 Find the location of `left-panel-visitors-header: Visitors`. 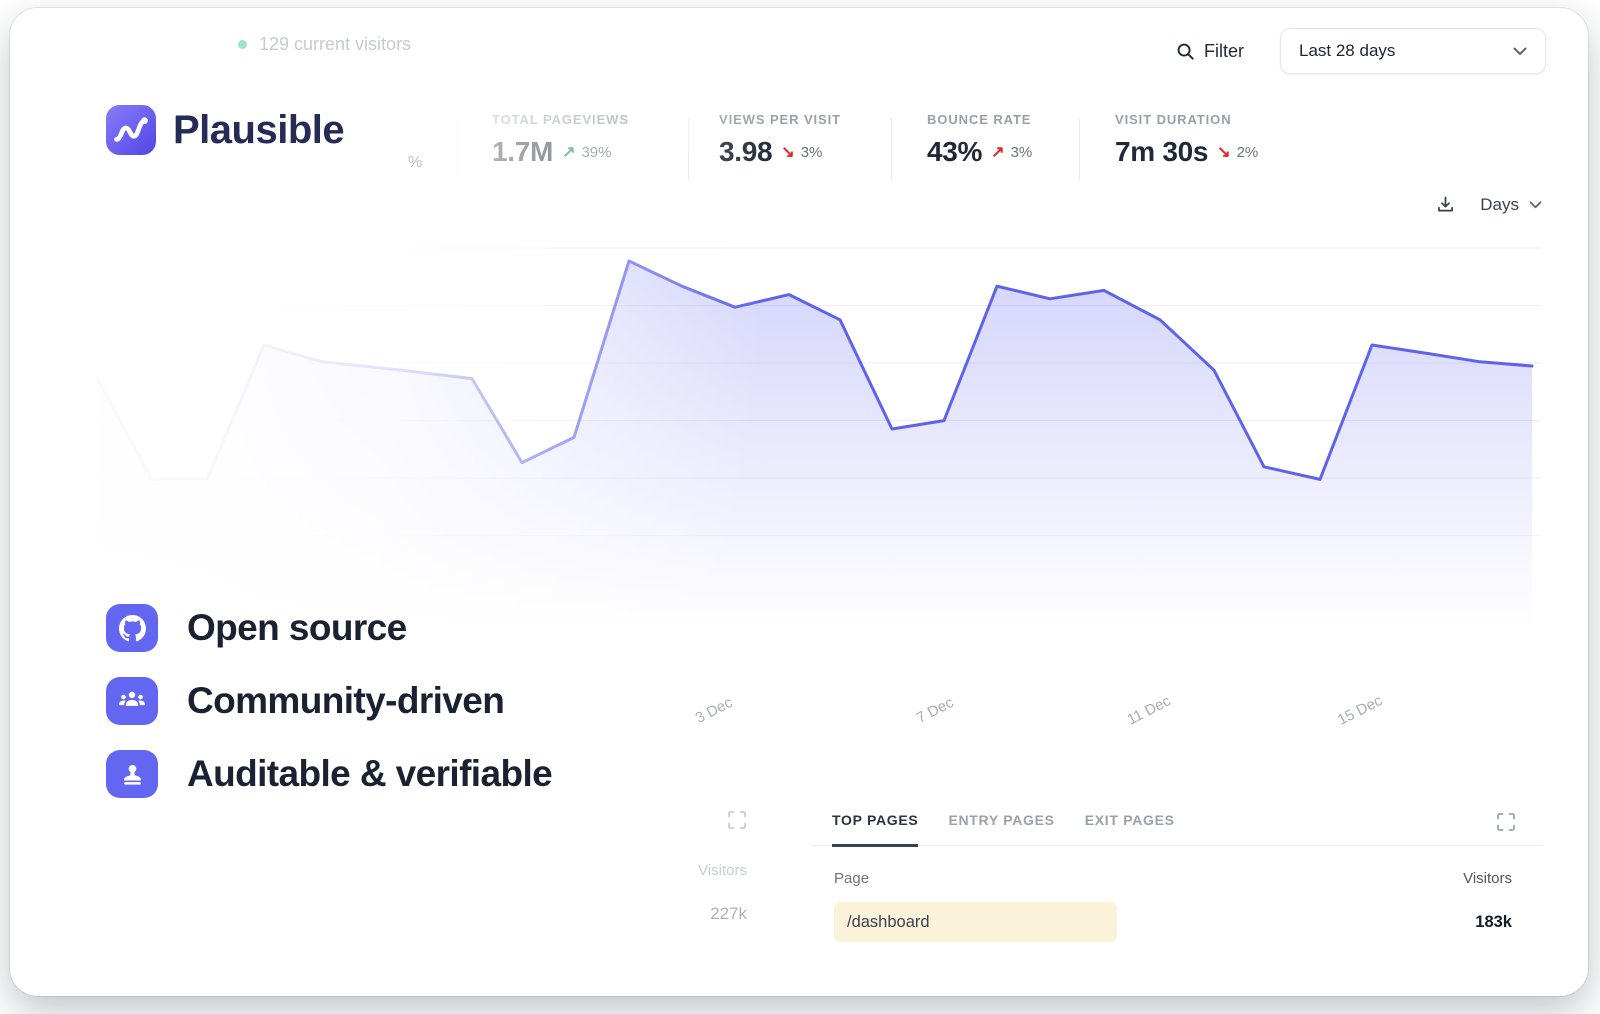

left-panel-visitors-header: Visitors is located at coordinates (722, 870).